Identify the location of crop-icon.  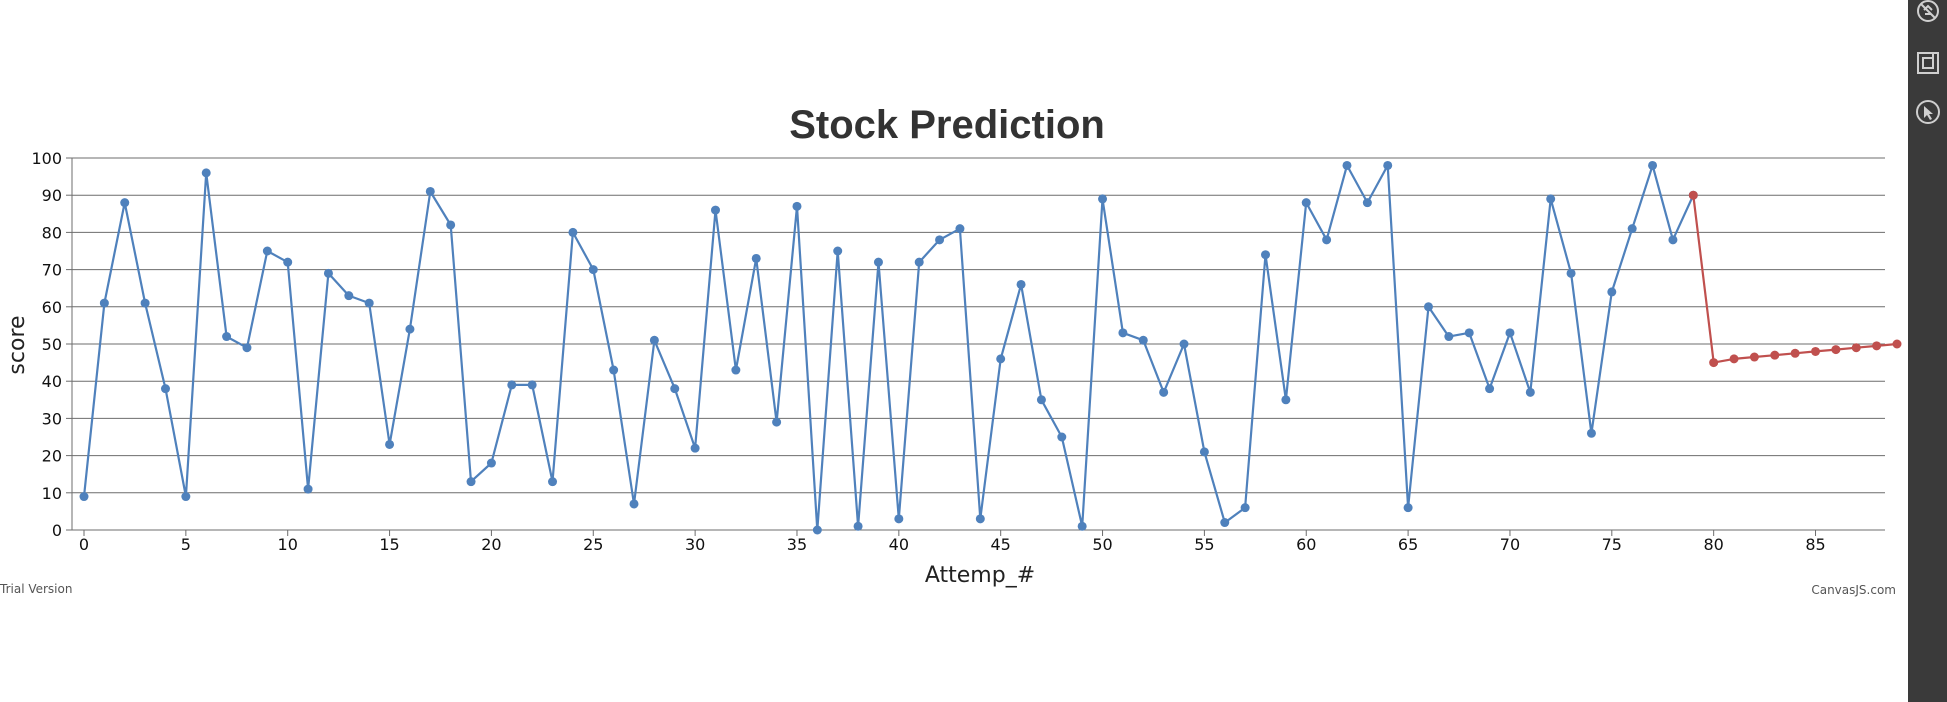
(1928, 63).